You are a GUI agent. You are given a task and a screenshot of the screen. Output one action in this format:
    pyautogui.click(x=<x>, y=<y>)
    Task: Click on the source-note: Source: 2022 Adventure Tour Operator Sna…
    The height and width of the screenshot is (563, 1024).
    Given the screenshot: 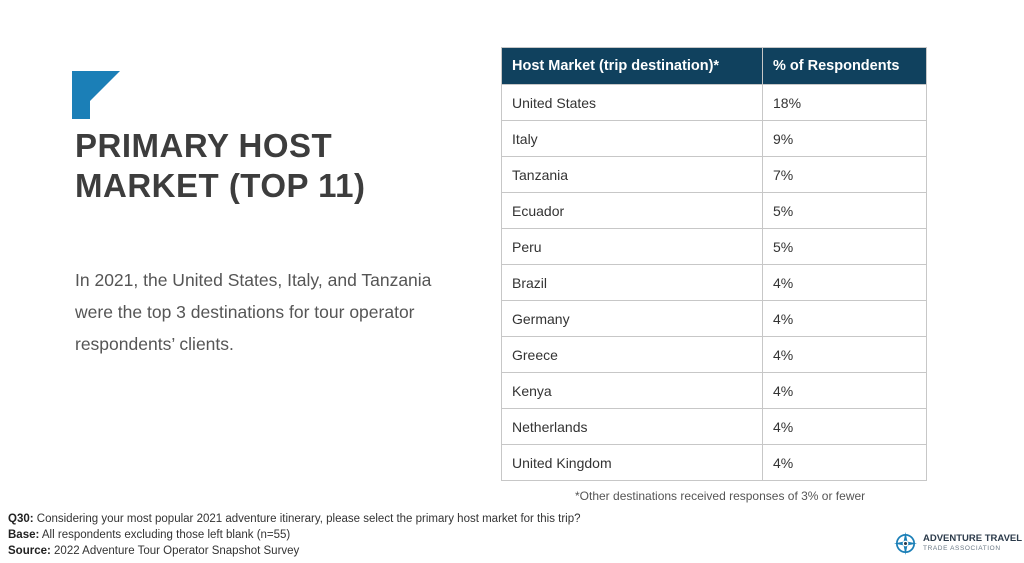 What is the action you would take?
    pyautogui.click(x=368, y=551)
    